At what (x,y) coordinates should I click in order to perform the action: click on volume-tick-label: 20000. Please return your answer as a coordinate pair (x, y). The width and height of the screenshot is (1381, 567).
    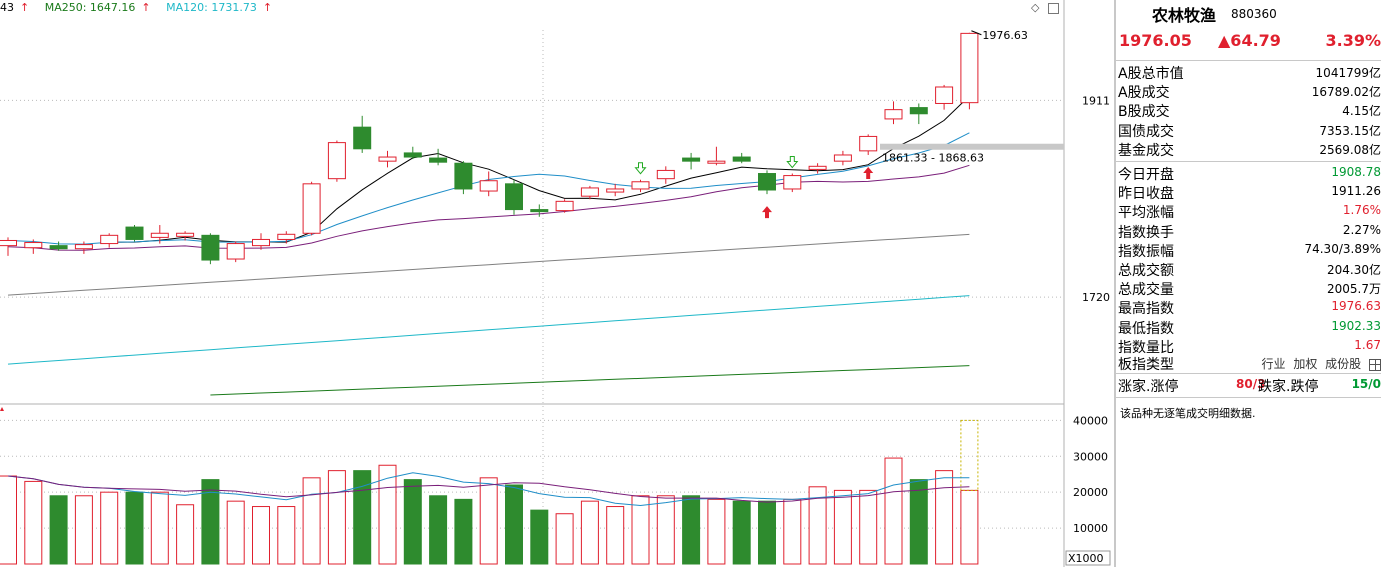
    Looking at the image, I should click on (1090, 492).